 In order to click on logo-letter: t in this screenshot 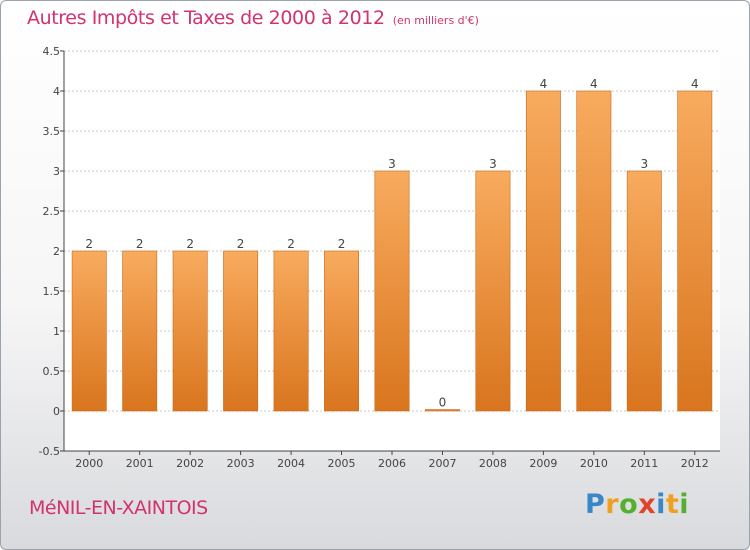, I will do `click(672, 504)`.